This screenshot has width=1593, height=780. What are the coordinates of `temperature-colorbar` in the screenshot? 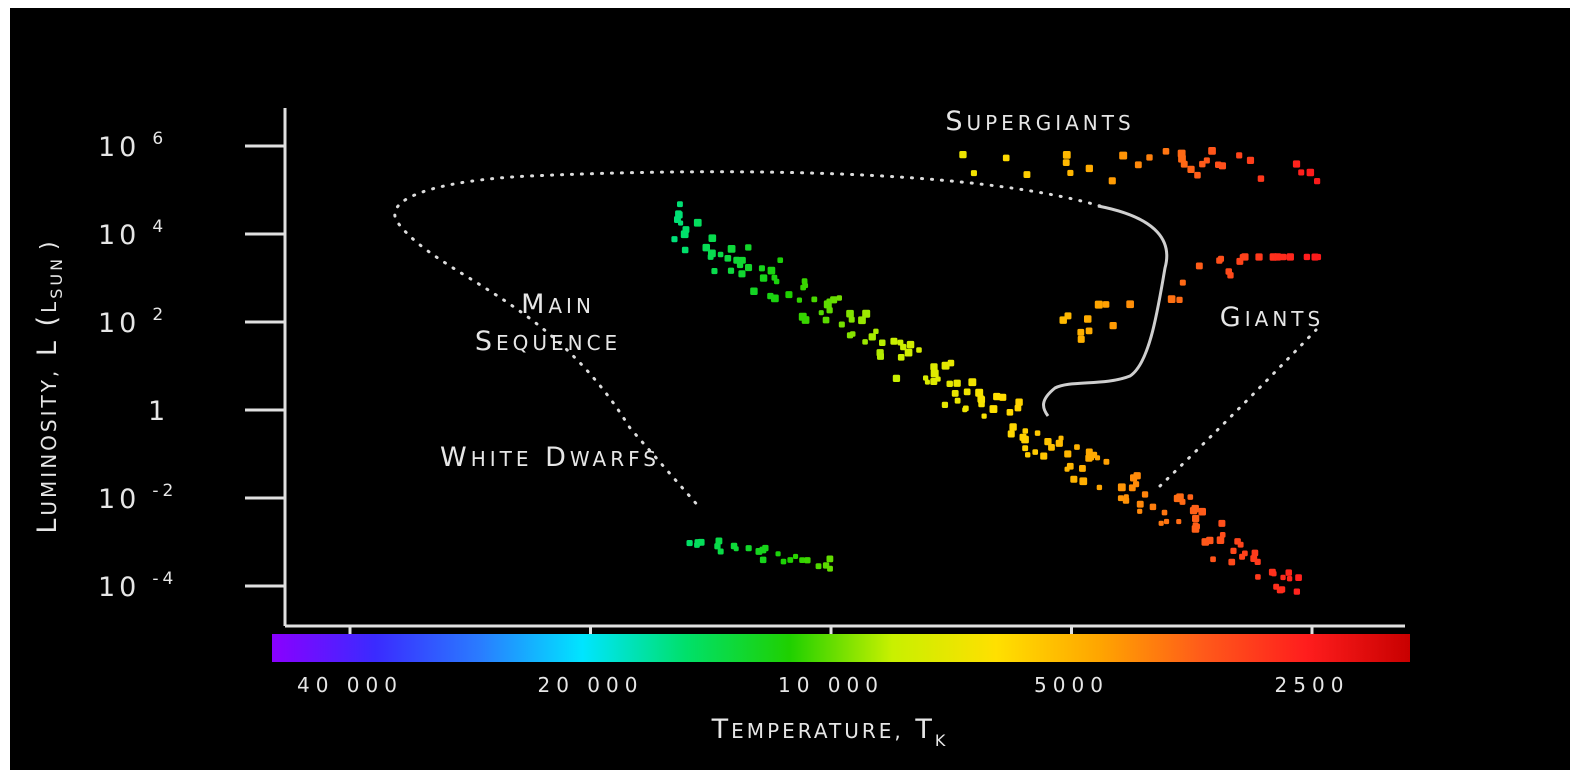 It's located at (841, 648).